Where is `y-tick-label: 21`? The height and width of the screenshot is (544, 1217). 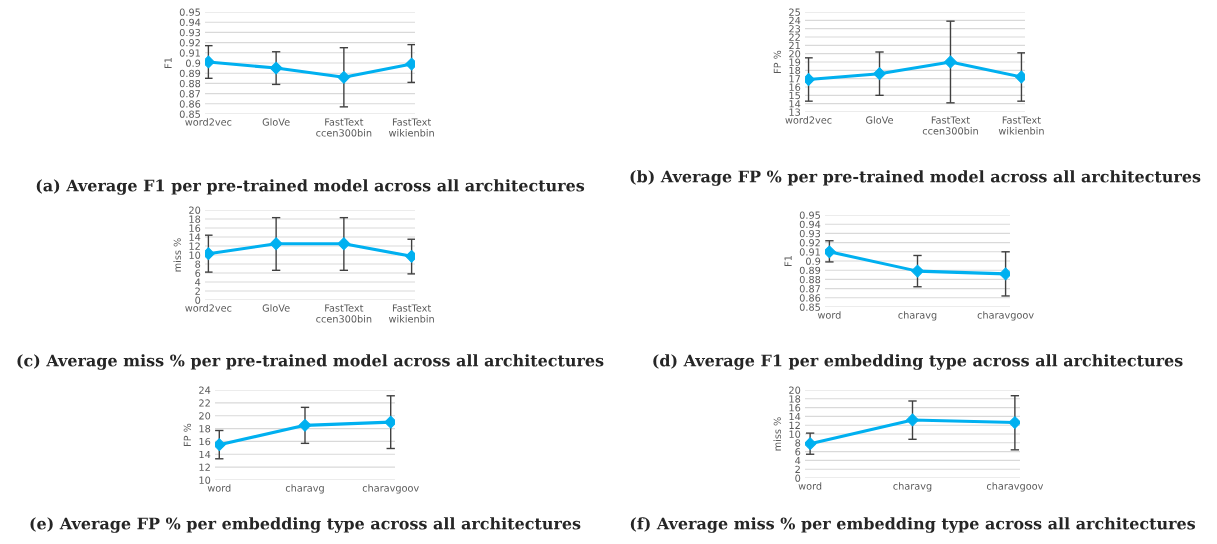
y-tick-label: 21 is located at coordinates (794, 45).